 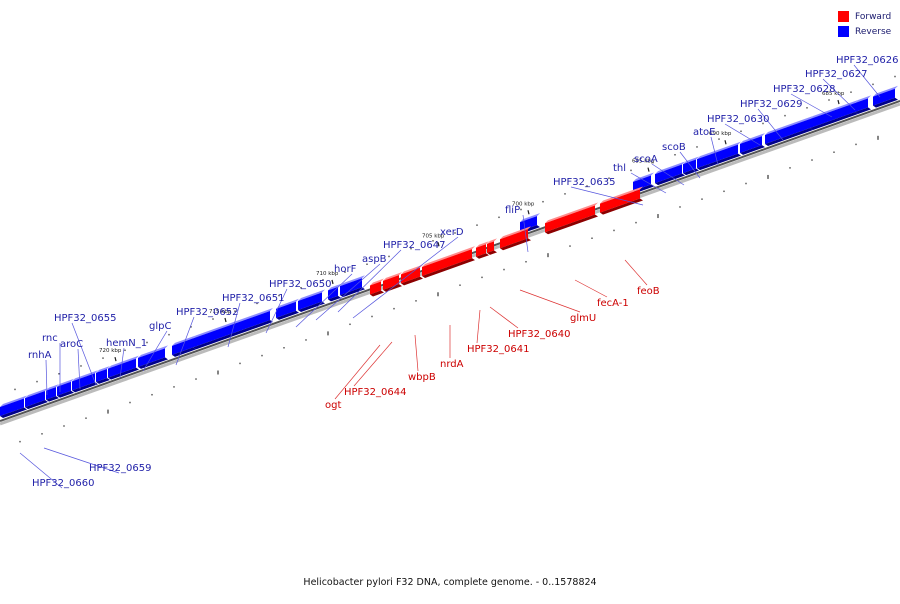 What do you see at coordinates (861, 105) in the screenshot?
I see `reverse-gene-2-face` at bounding box center [861, 105].